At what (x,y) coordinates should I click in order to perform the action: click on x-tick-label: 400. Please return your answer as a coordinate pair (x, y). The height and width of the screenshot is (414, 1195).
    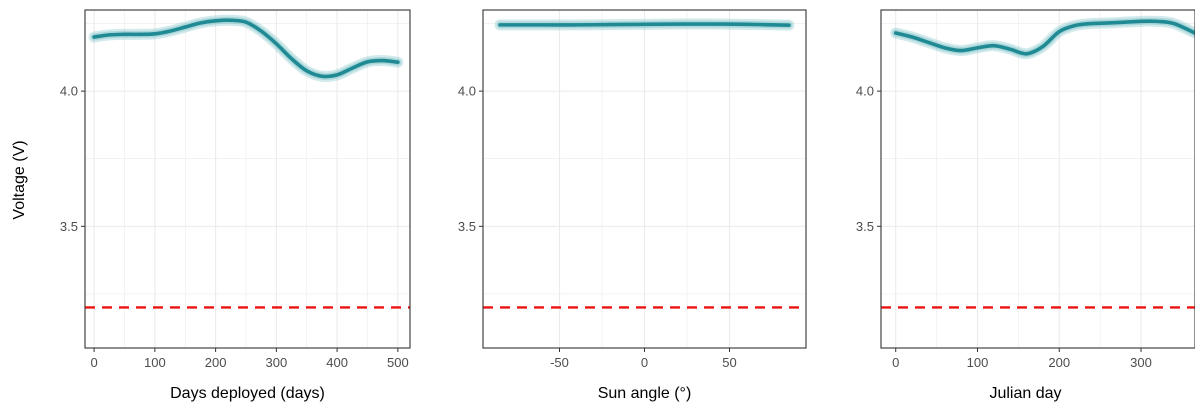
    Looking at the image, I should click on (337, 362).